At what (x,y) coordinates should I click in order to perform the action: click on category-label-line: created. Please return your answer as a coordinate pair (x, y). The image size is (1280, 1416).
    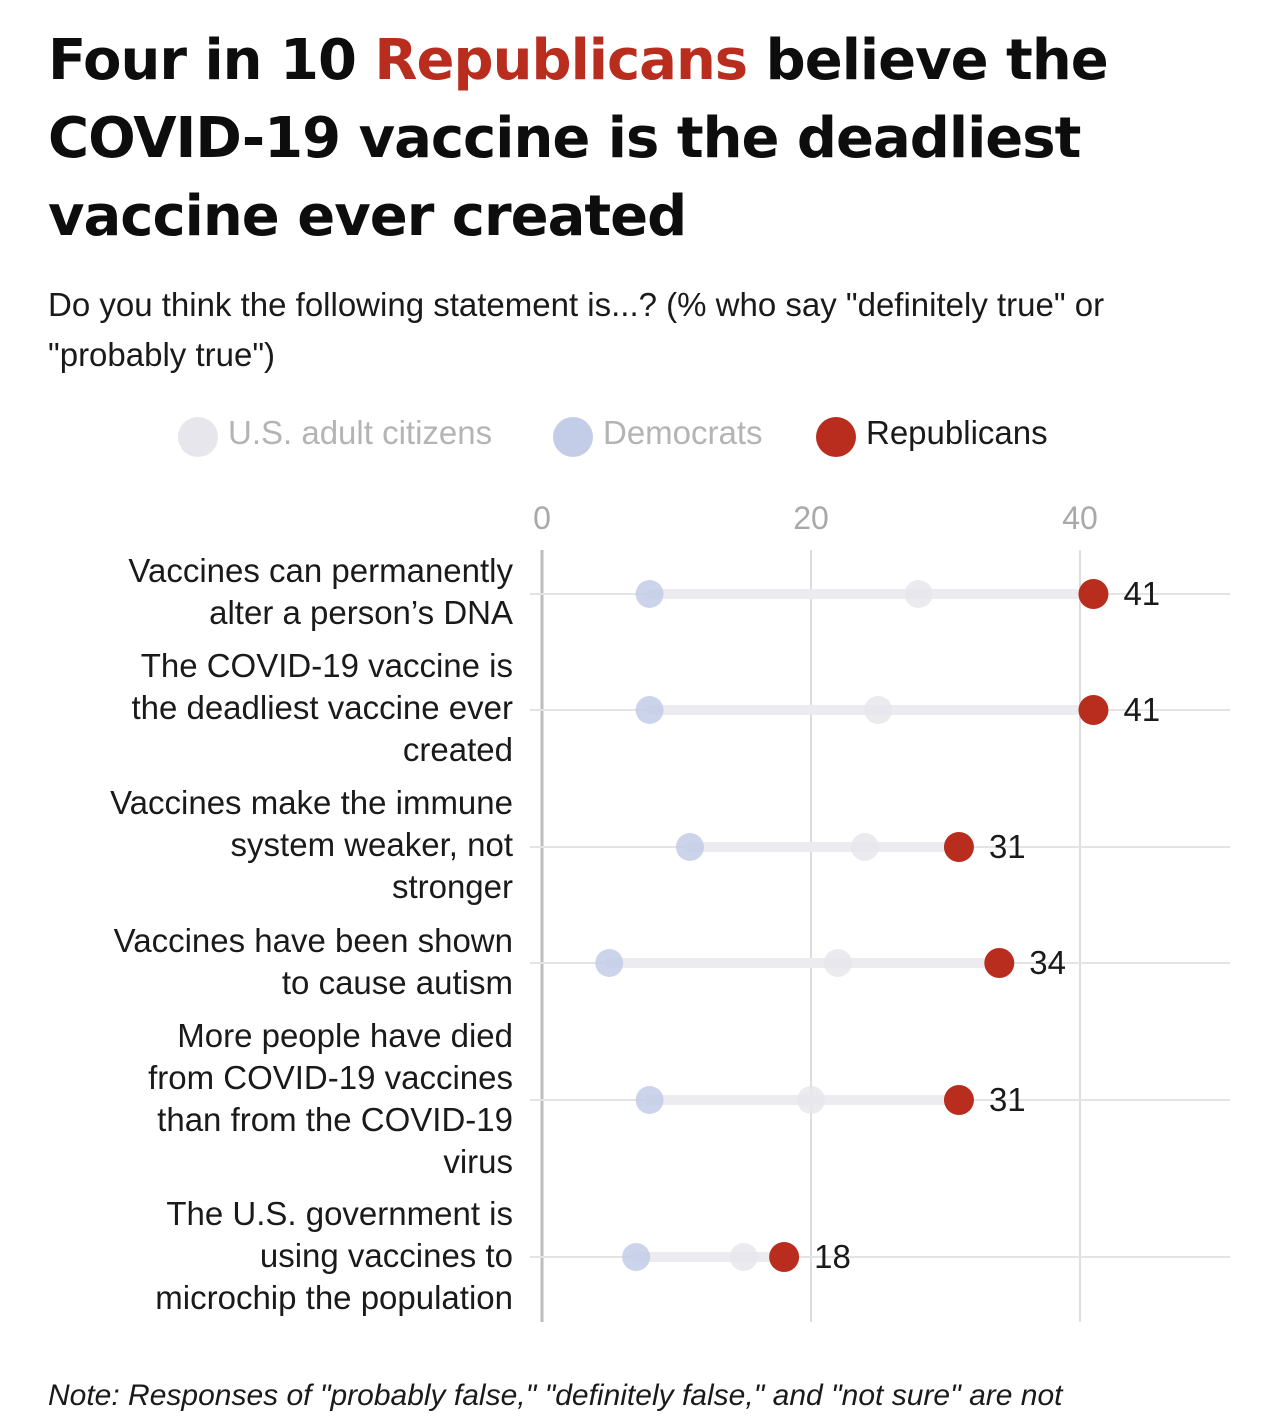
    Looking at the image, I should click on (457, 749).